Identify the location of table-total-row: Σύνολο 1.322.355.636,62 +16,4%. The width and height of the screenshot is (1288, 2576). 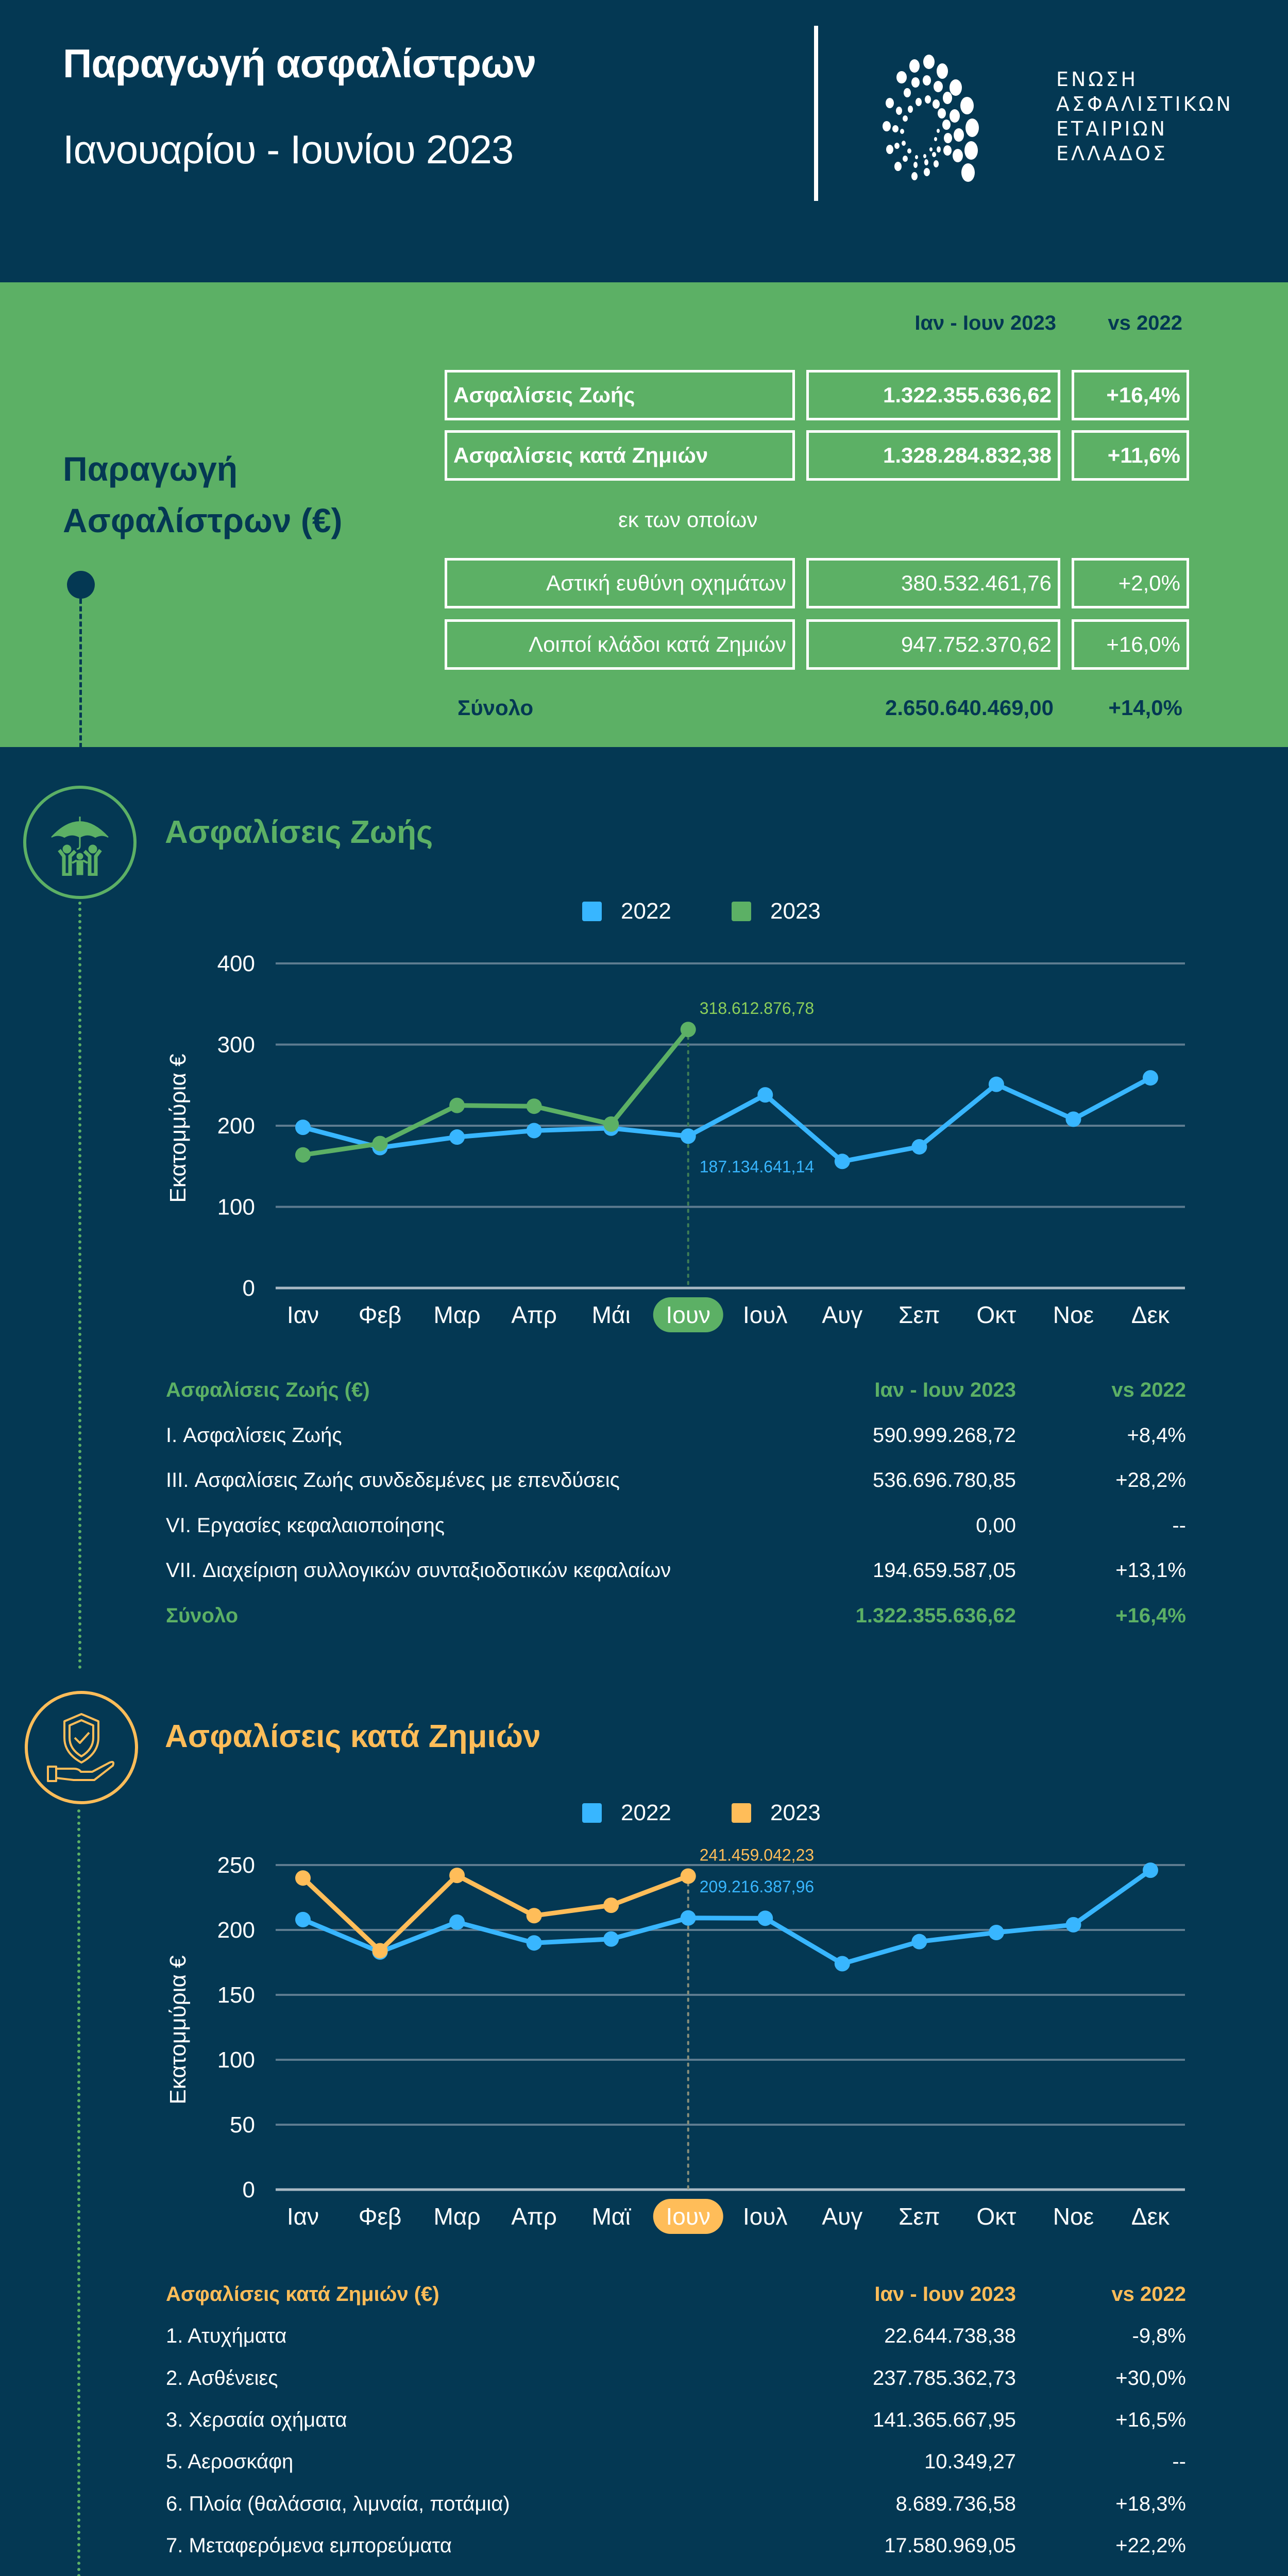
(676, 1619).